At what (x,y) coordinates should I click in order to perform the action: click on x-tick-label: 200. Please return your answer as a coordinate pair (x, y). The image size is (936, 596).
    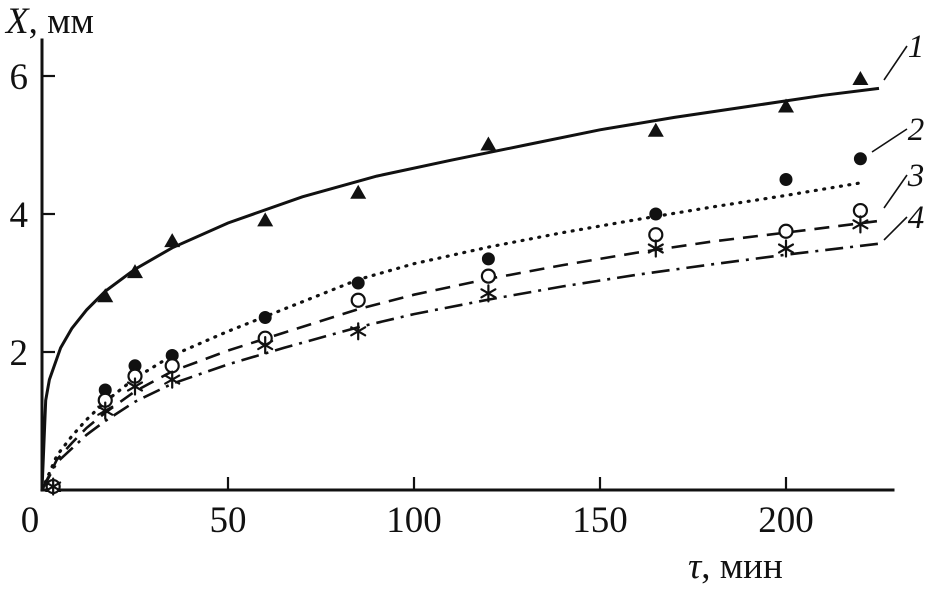
    Looking at the image, I should click on (786, 520).